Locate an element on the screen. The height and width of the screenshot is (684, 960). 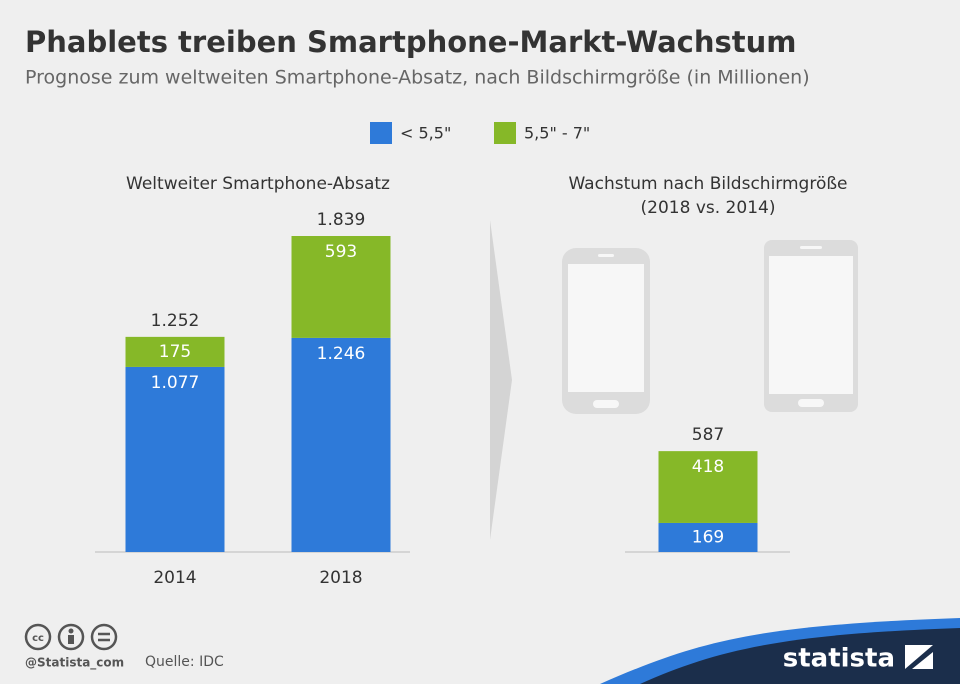
value-label: 175 is located at coordinates (175, 352).